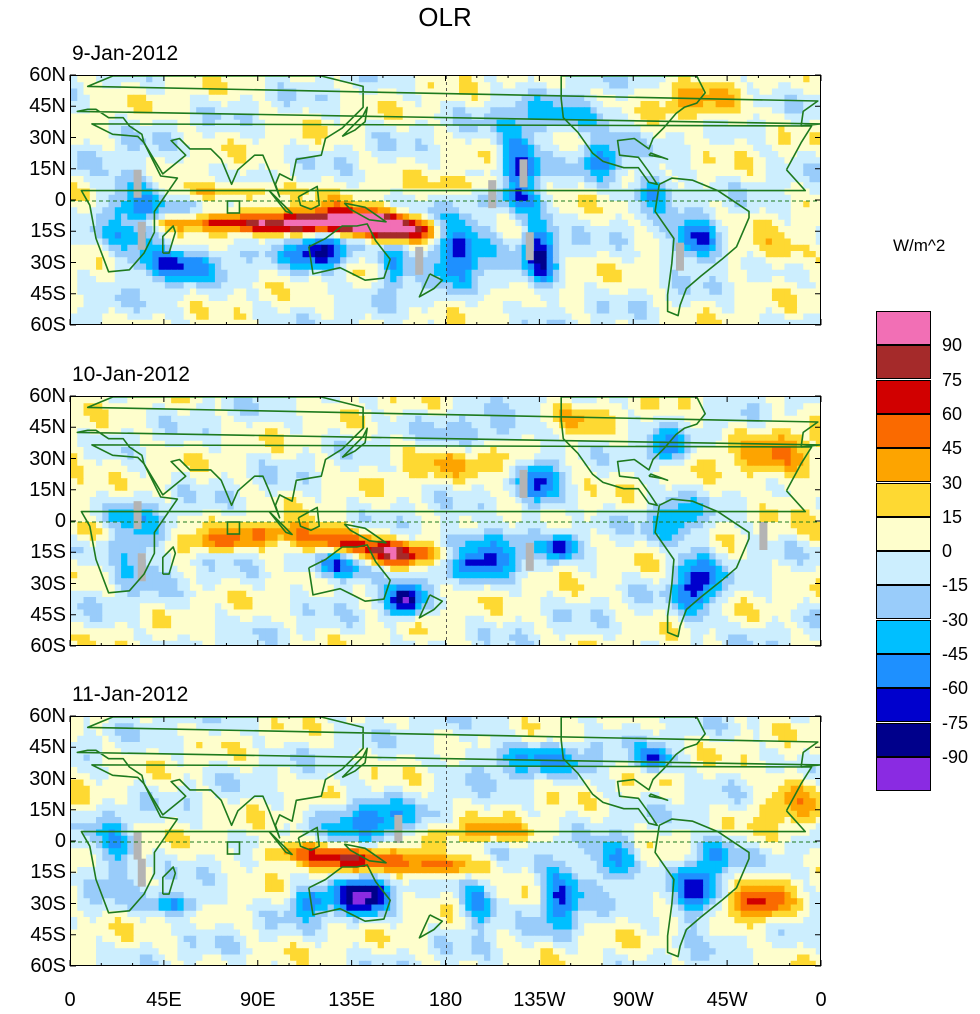  What do you see at coordinates (633, 1000) in the screenshot?
I see `lon-label: 90W` at bounding box center [633, 1000].